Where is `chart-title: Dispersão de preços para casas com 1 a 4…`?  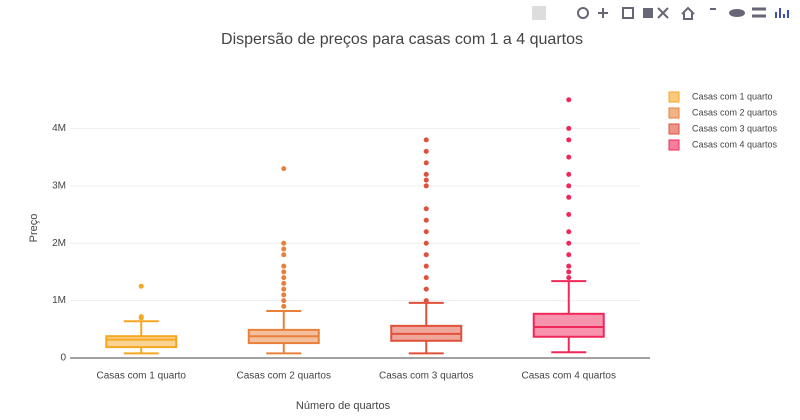
chart-title: Dispersão de preços para casas com 1 a 4… is located at coordinates (402, 39).